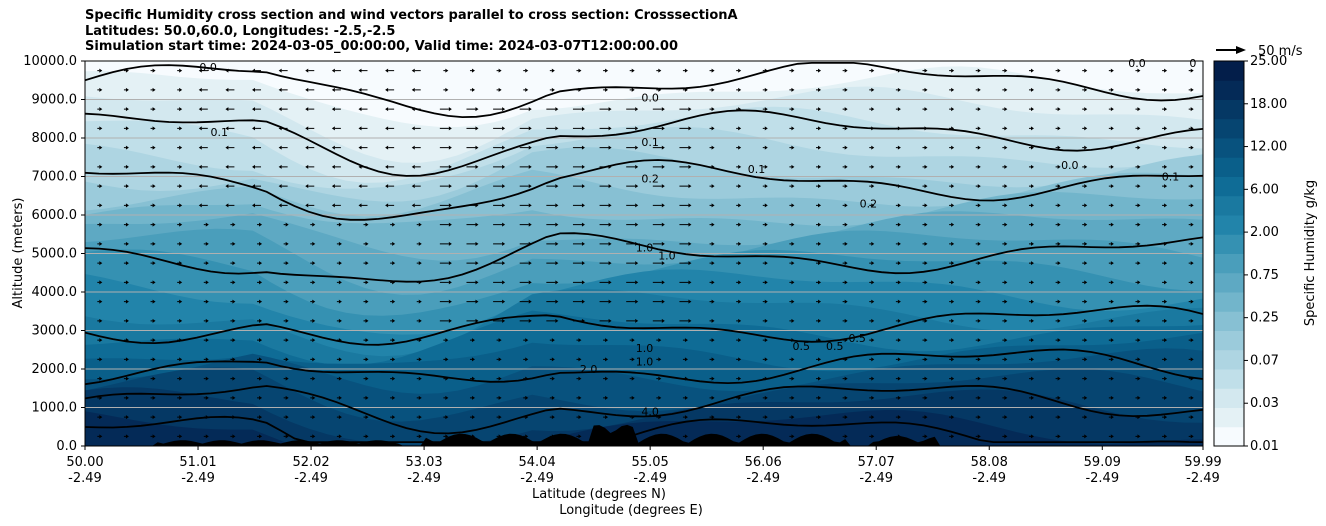 This screenshot has height=526, width=1326. Describe the element at coordinates (537, 478) in the screenshot. I see `x-tick-label-lon: -2.49` at that location.